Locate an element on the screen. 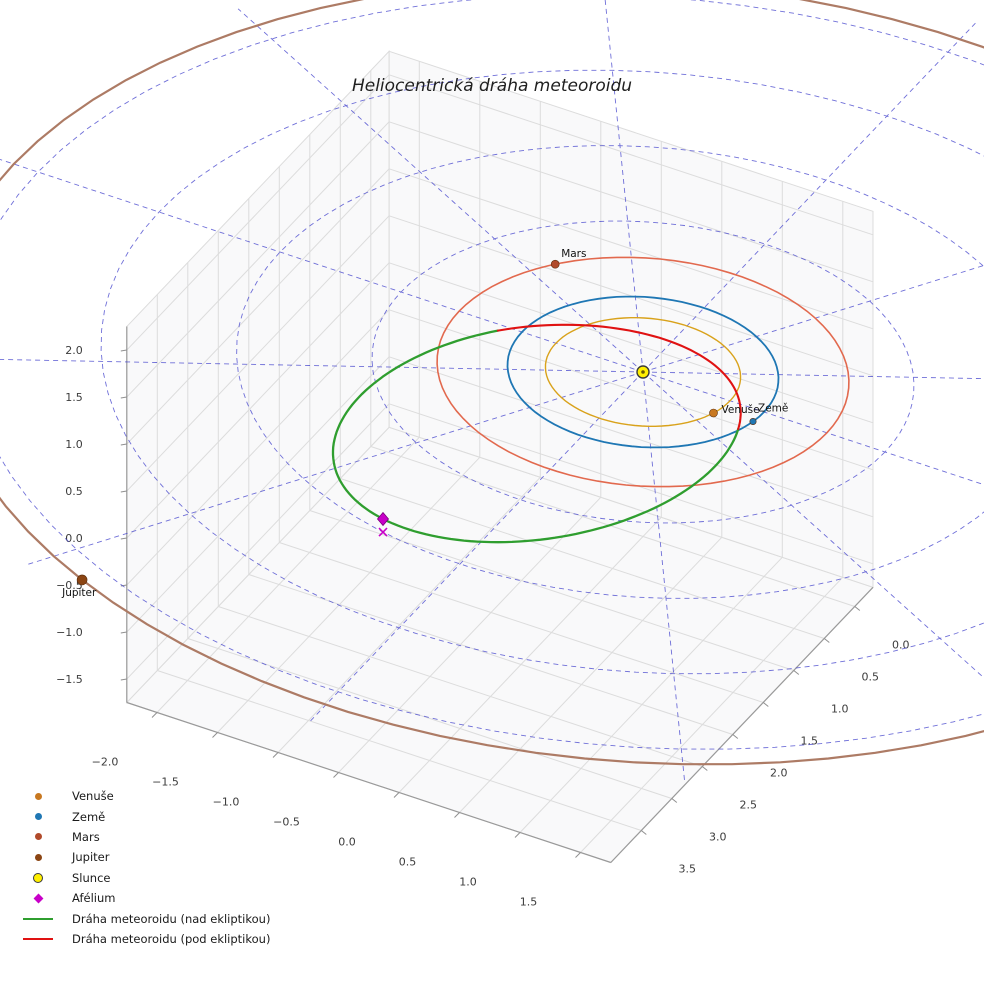 This screenshot has height=984, width=984. planet-marker-Venuse is located at coordinates (713, 413).